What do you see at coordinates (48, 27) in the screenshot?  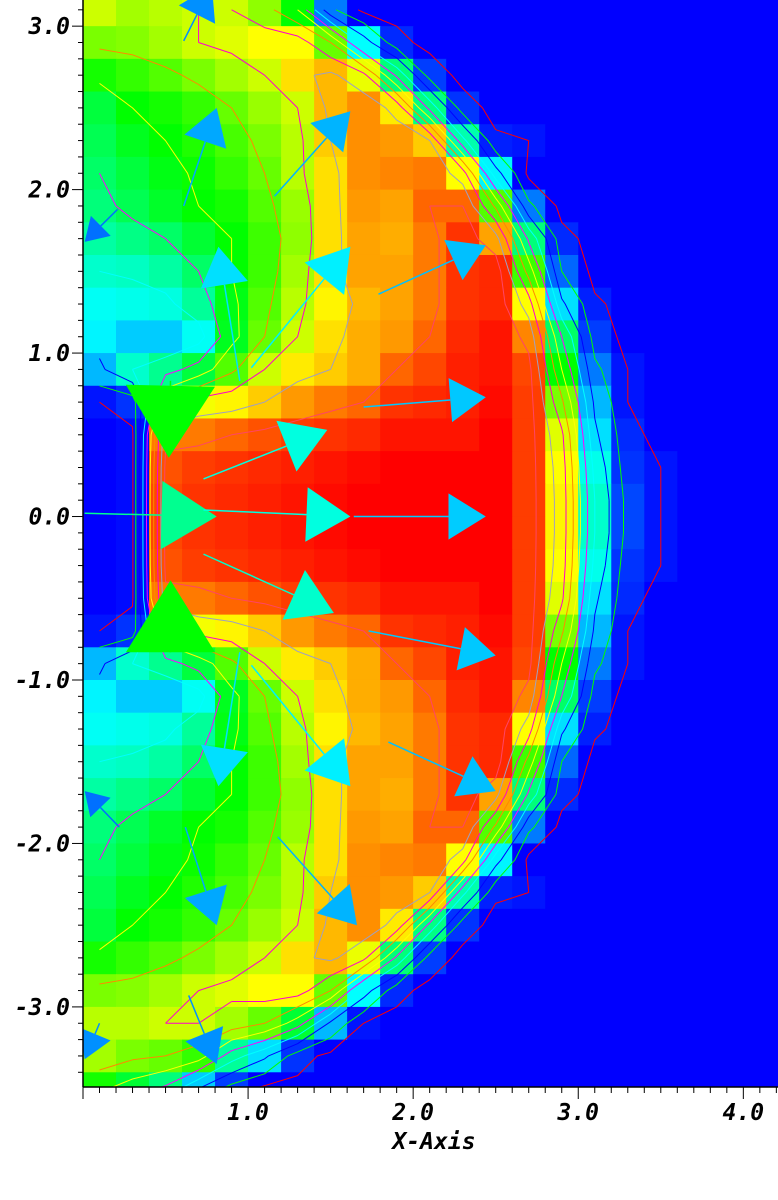 I see `y-tick-label: 3.0` at bounding box center [48, 27].